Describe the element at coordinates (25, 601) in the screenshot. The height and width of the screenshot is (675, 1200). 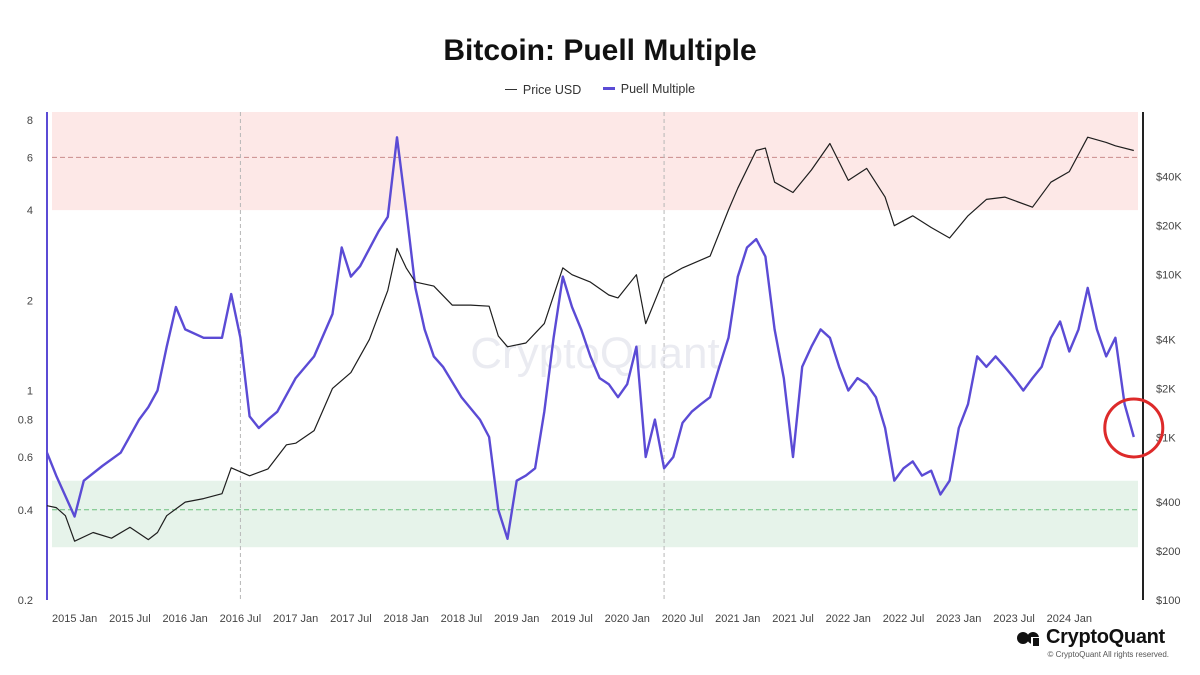
I see `y-left-tick-label: 0.2` at that location.